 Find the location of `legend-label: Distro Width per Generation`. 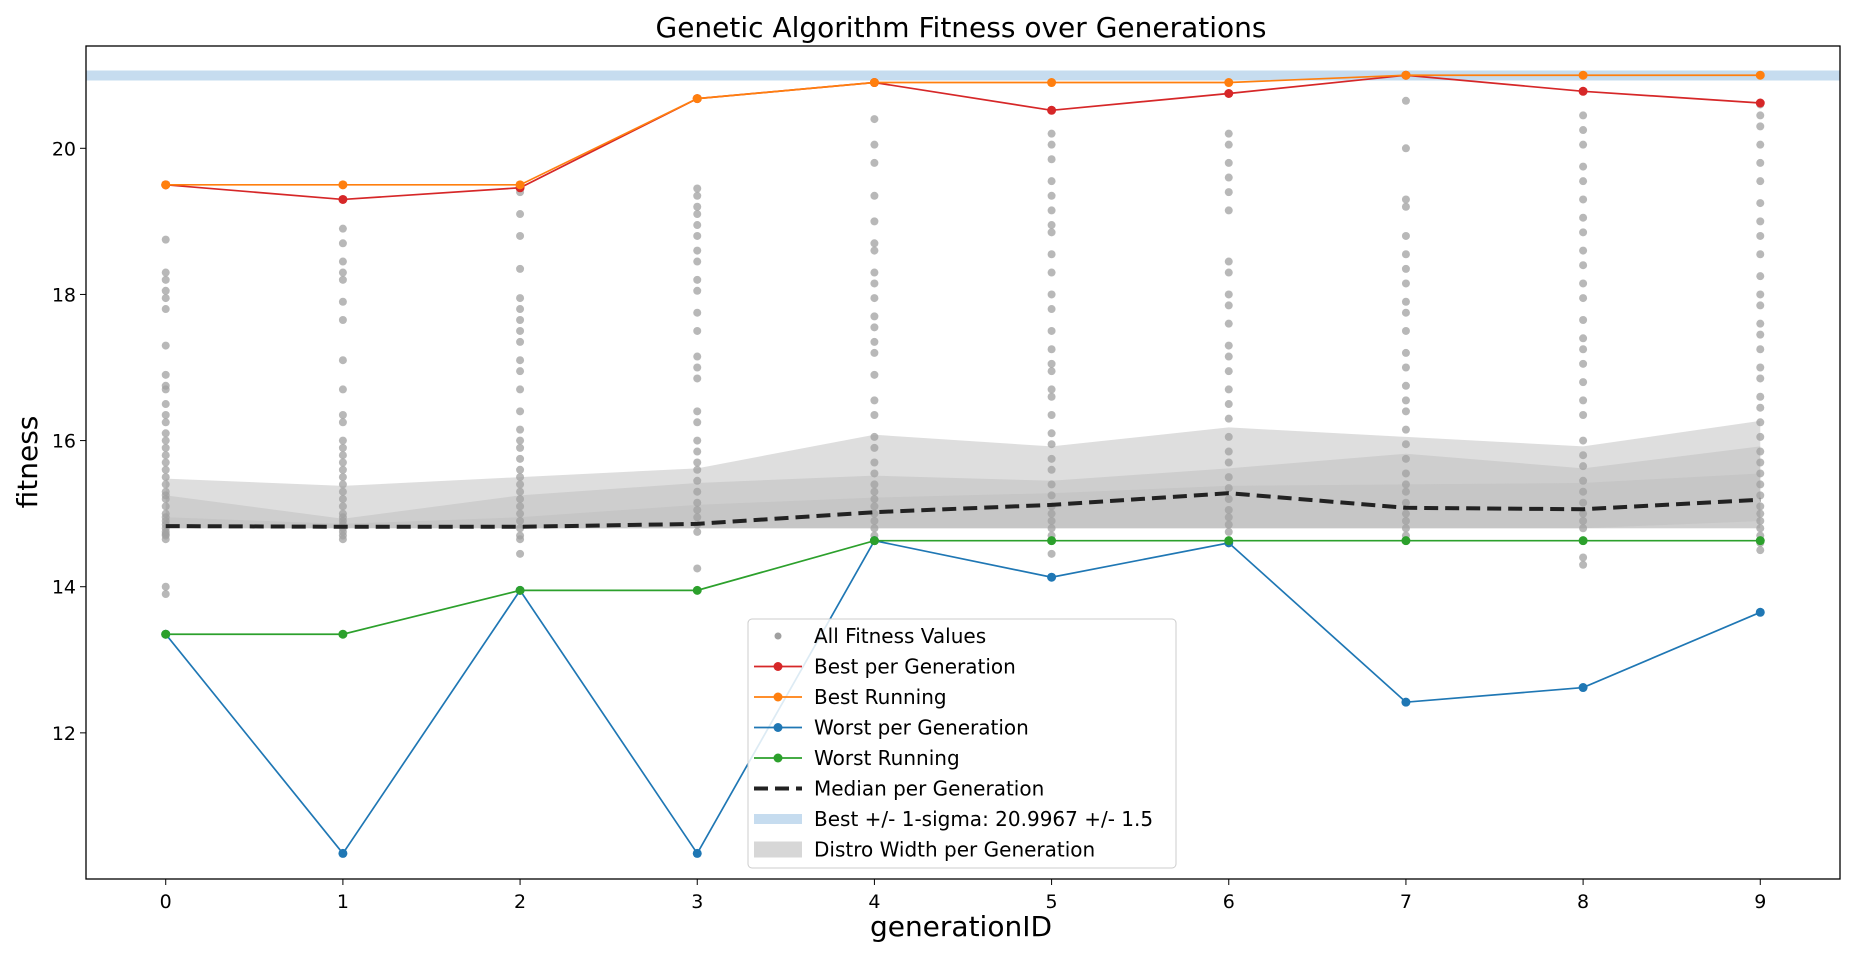

legend-label: Distro Width per Generation is located at coordinates (954, 850).